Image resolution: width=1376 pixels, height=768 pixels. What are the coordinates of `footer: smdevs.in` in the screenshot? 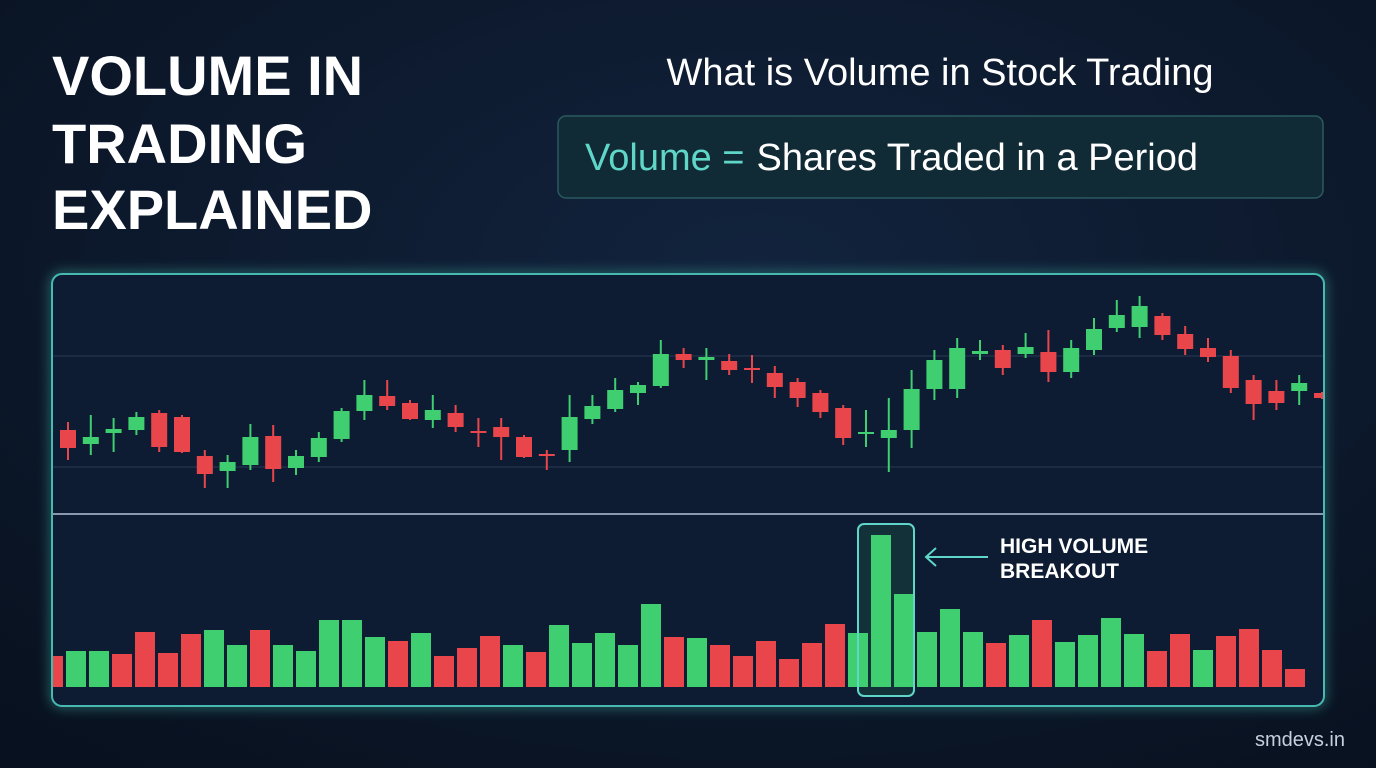 It's located at (1300, 740).